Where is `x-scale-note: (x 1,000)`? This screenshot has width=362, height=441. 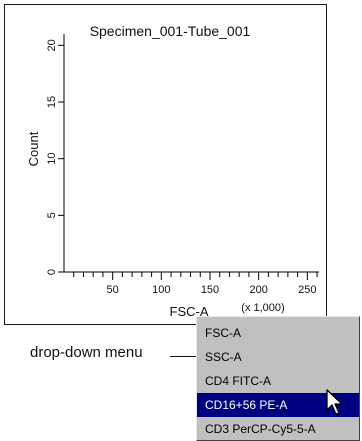 x-scale-note: (x 1,000) is located at coordinates (262, 308).